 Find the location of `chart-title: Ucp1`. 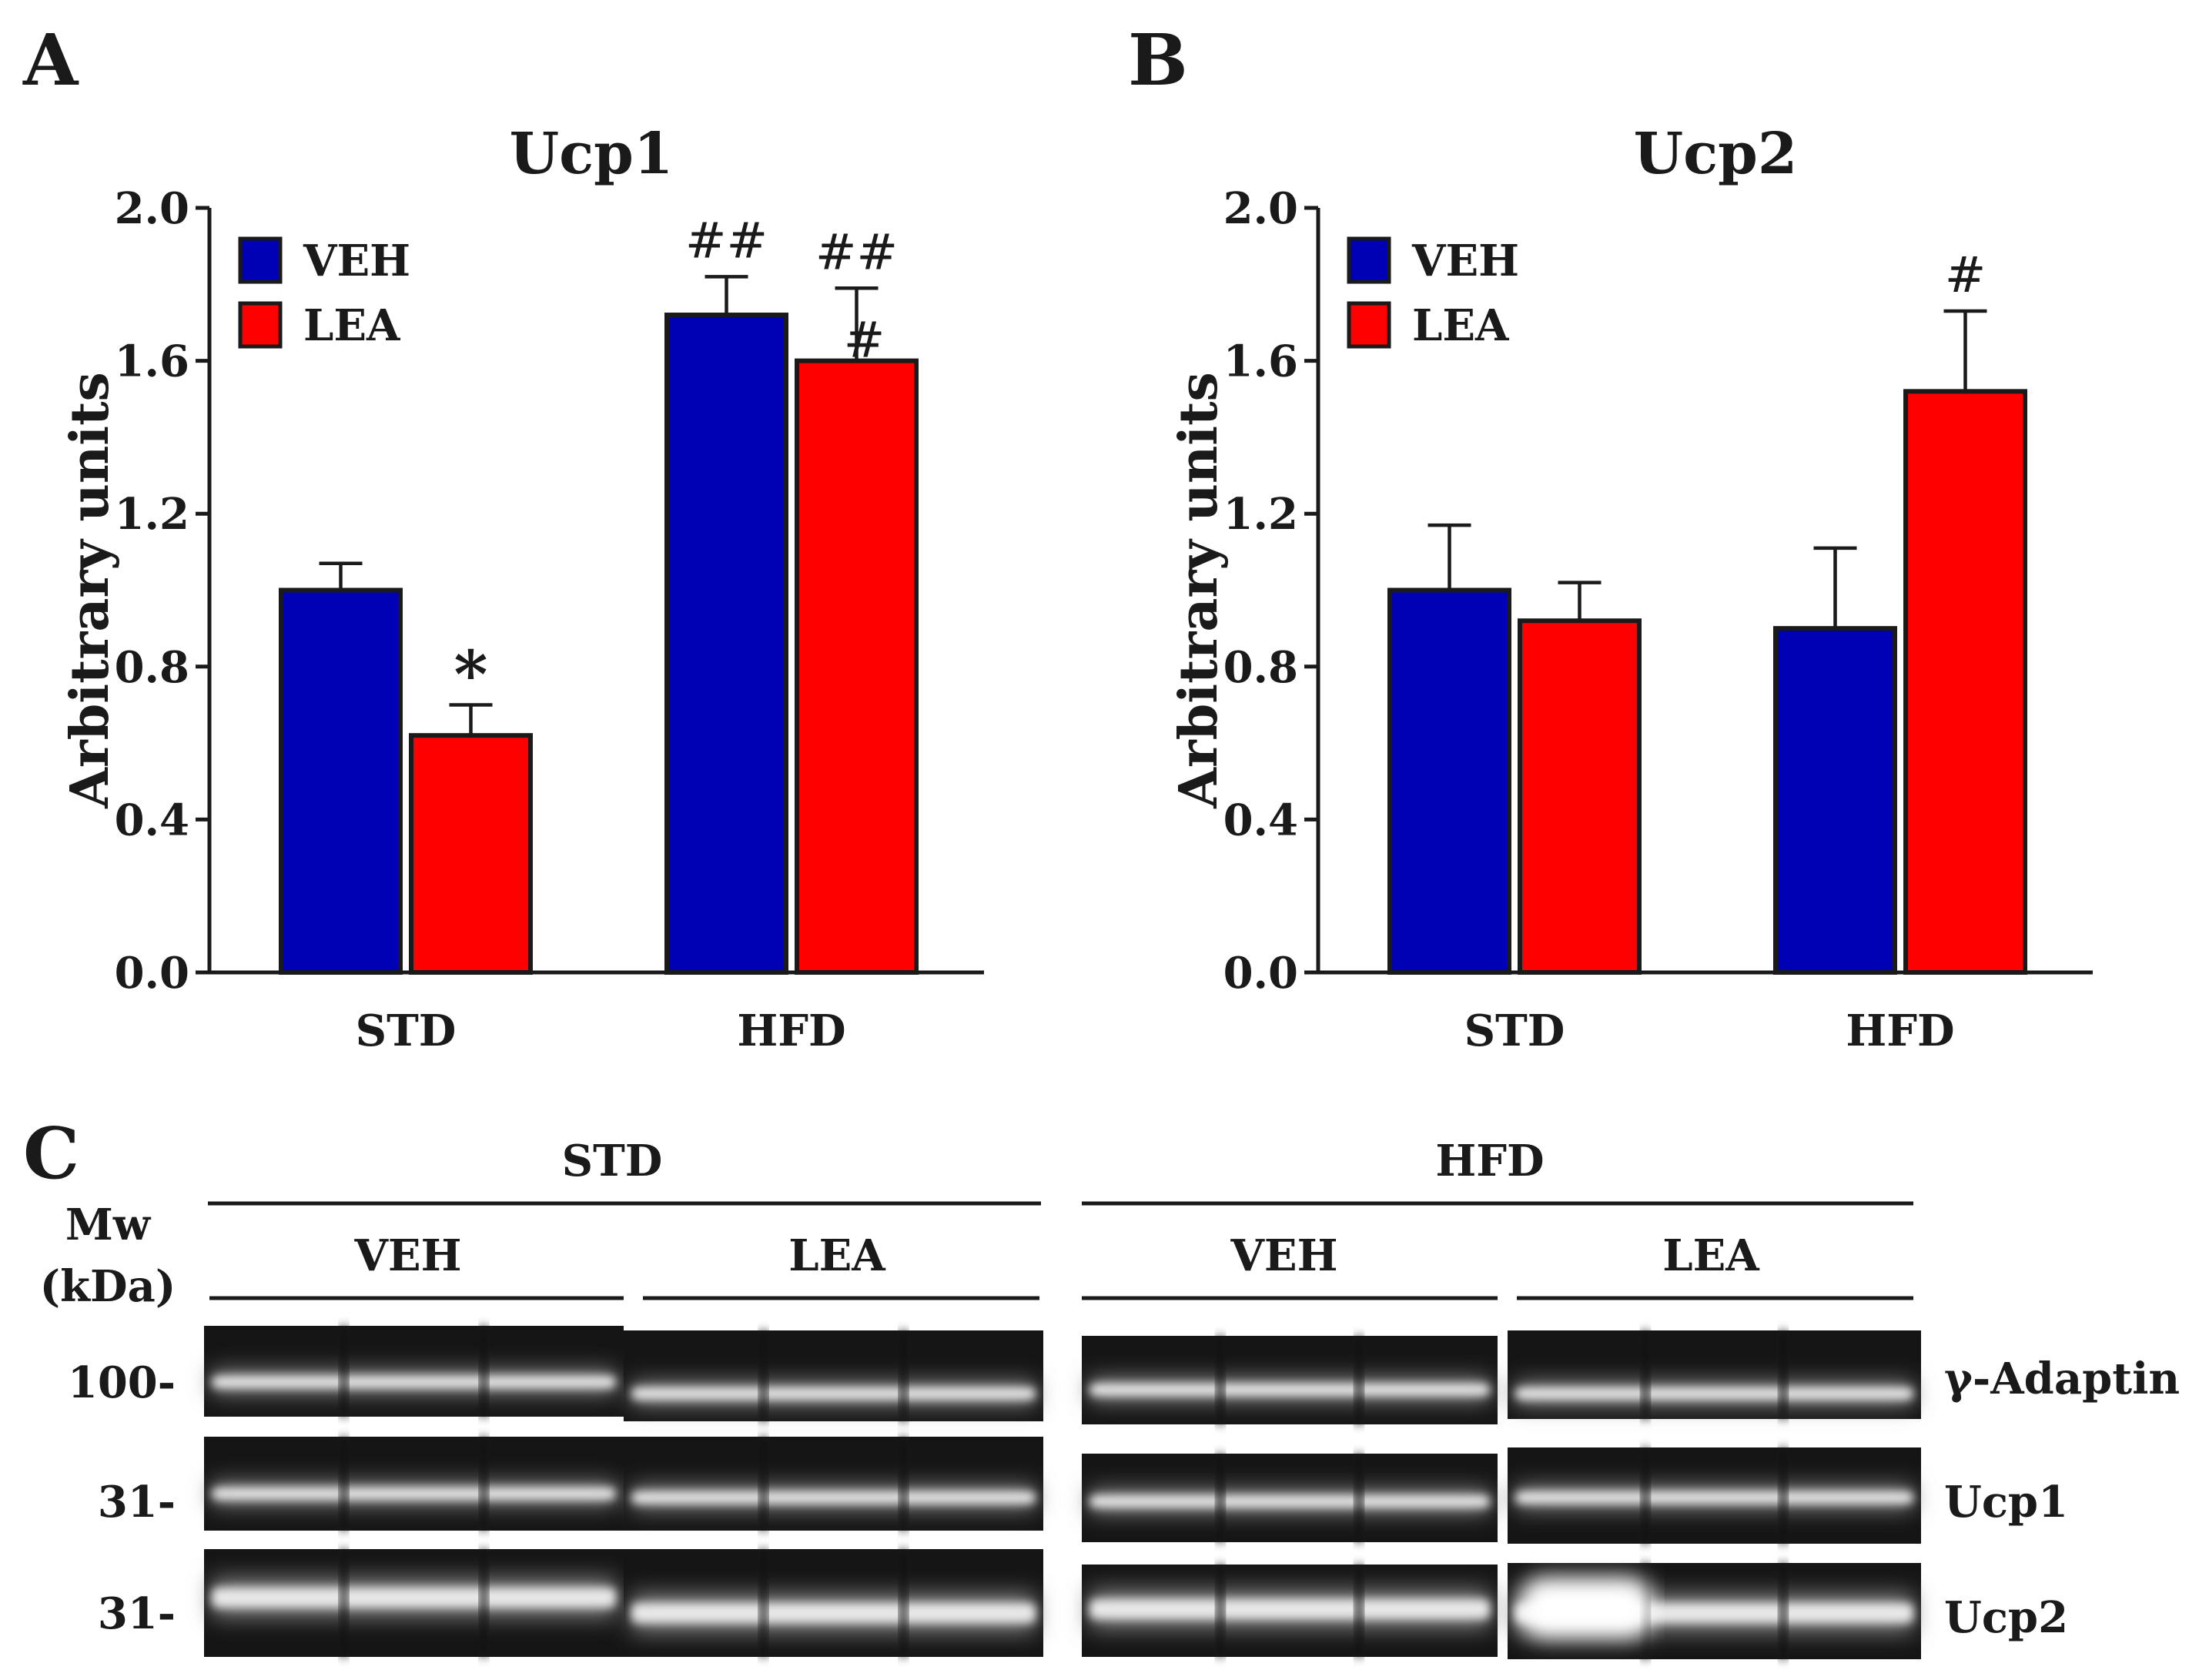

chart-title: Ucp1 is located at coordinates (592, 154).